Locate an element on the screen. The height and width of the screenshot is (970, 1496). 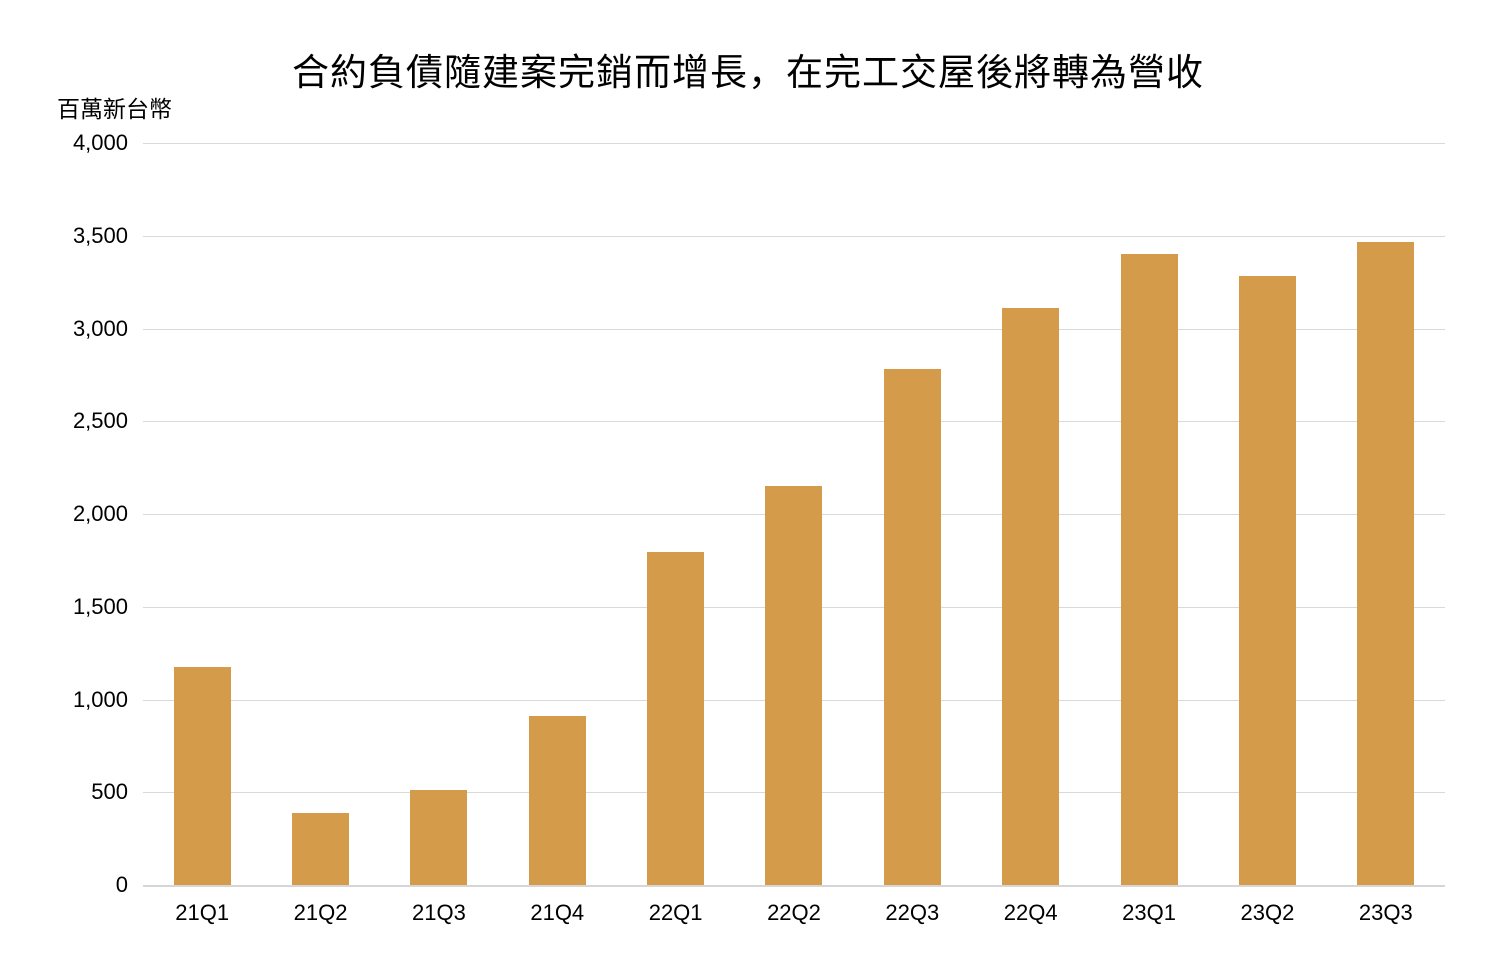
x-axis-label-21Q4: 21Q4 is located at coordinates (557, 912).